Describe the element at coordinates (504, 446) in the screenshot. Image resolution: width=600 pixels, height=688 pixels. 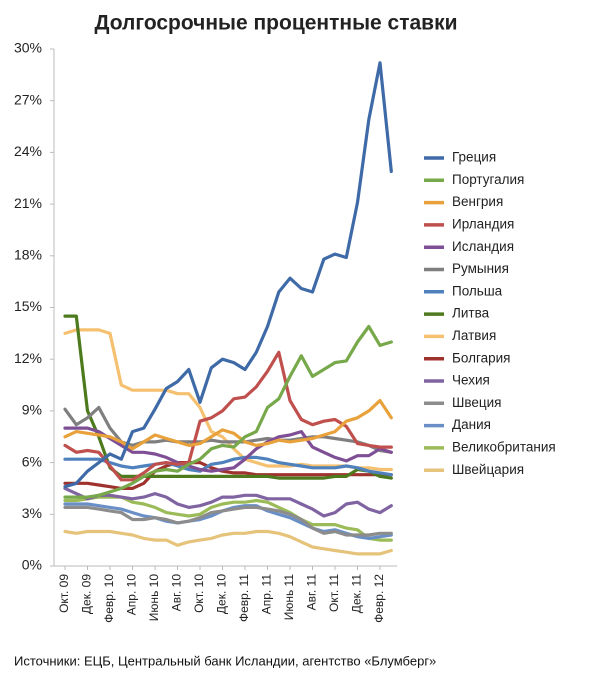
I see `legend-label: Великобритания` at that location.